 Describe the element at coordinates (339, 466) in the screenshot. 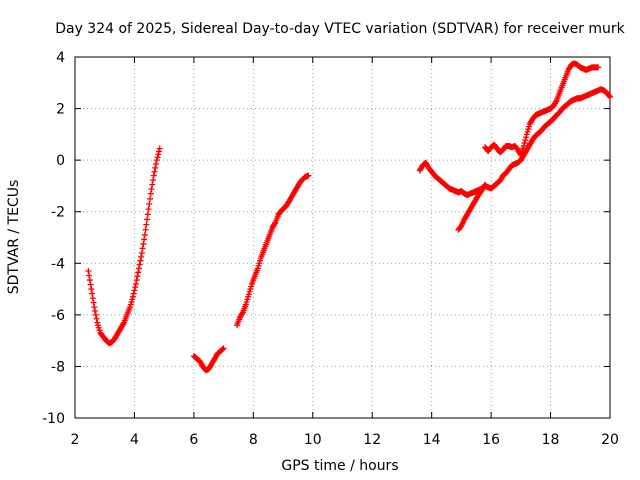

I see `x-axis-label: GPS time / hours` at that location.